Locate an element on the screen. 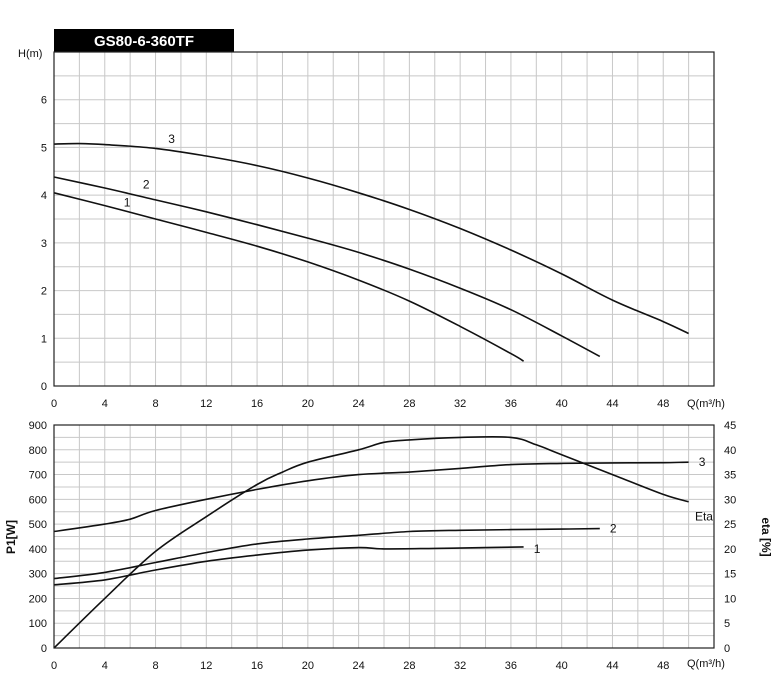 This screenshot has width=780, height=688. head-y-tick: 4 is located at coordinates (44, 196).